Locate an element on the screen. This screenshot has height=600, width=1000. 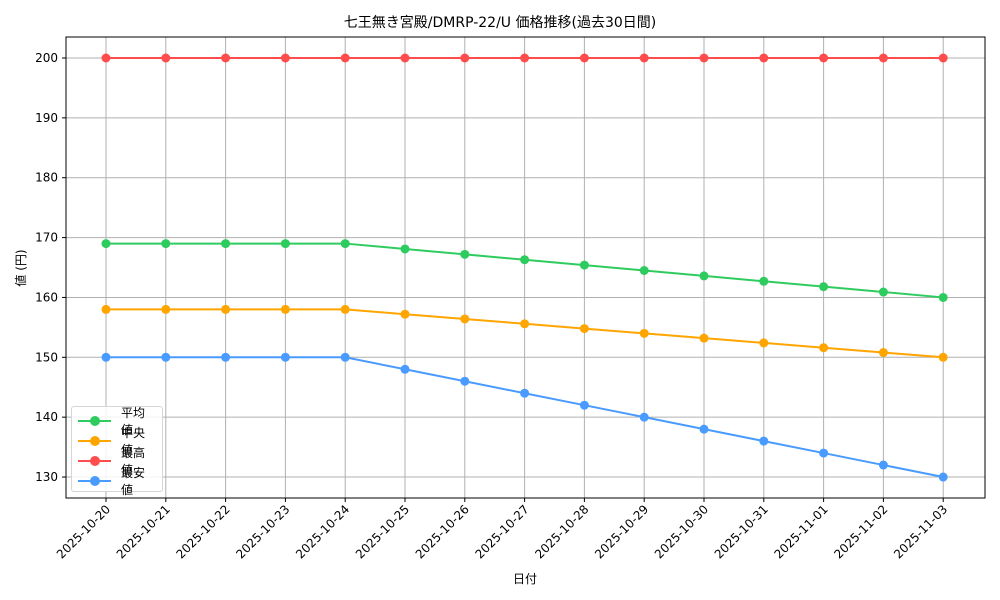
legend: 平均値 中央値 最高値 最安値 is located at coordinates (117, 451).